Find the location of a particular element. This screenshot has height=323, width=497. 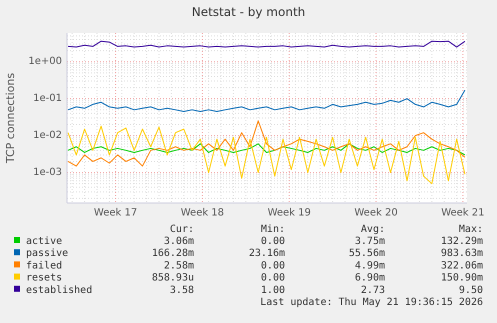

text: Max: is located at coordinates (470, 229).